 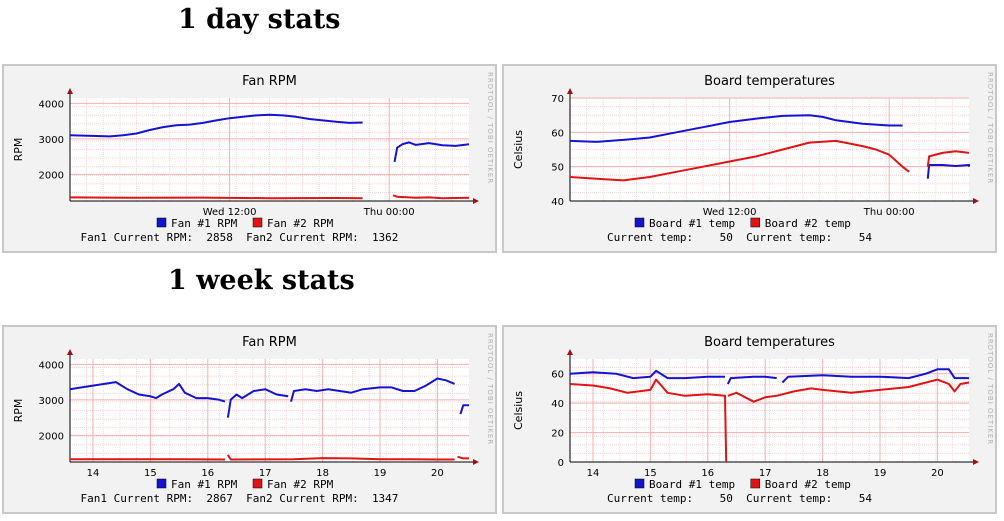 What do you see at coordinates (259, 19) in the screenshot?
I see `day-stats-heading: 1 day stats` at bounding box center [259, 19].